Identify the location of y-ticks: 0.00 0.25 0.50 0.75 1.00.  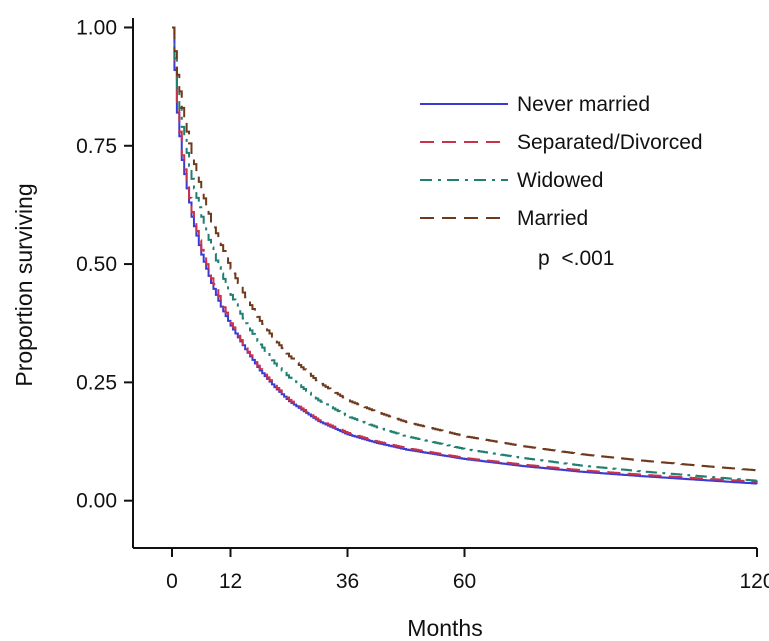
(104, 264).